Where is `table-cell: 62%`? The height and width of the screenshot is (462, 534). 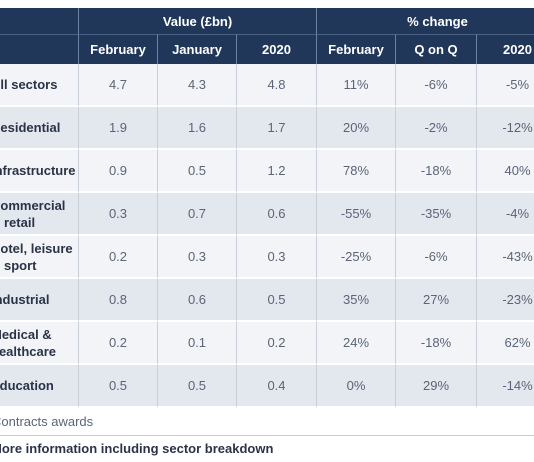 table-cell: 62% is located at coordinates (505, 343).